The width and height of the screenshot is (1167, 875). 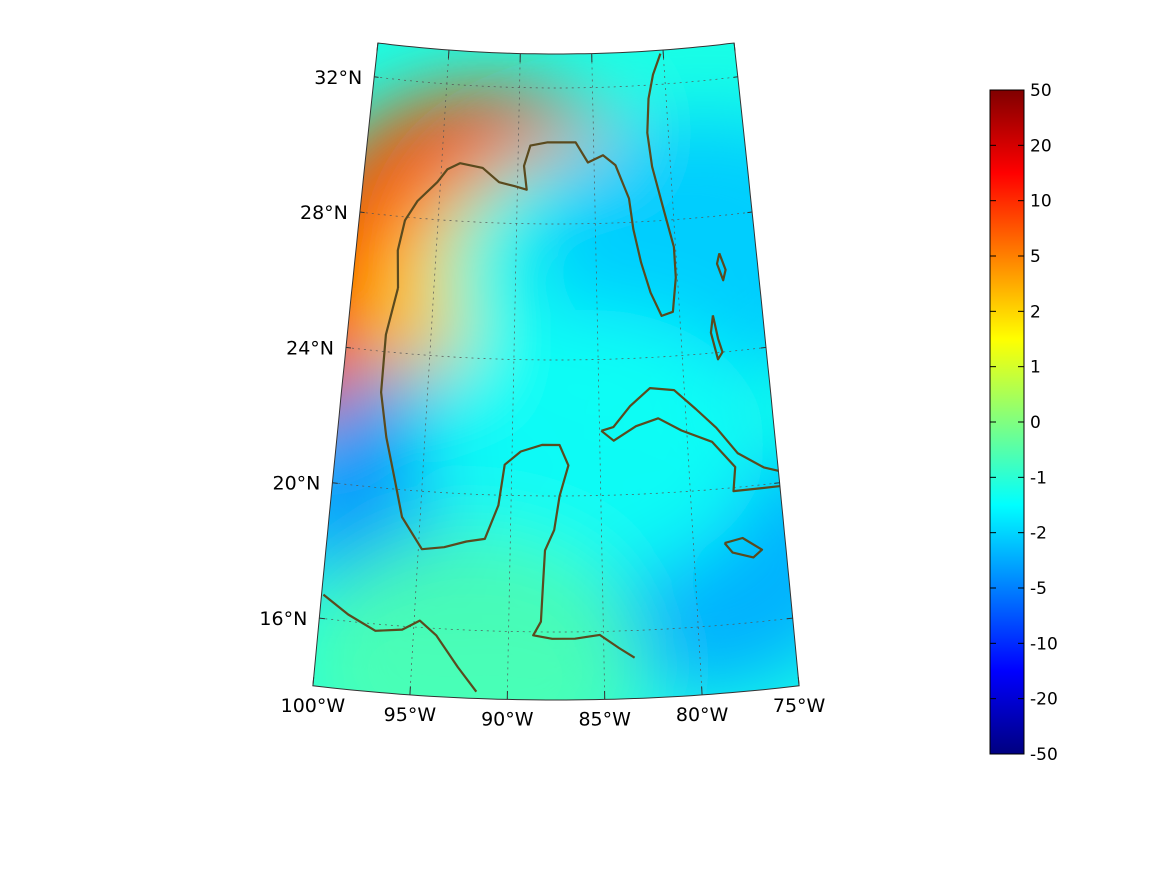 I want to click on colorbar-tick-label: 20, so click(x=1041, y=146).